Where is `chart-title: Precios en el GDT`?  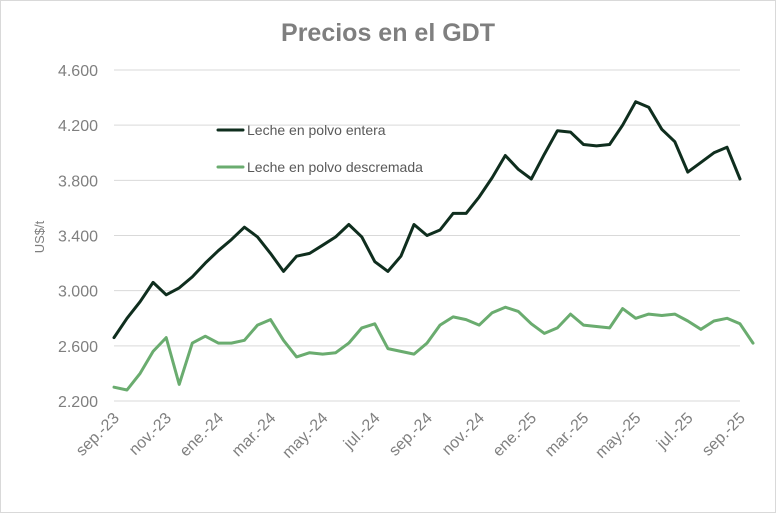
chart-title: Precios en el GDT is located at coordinates (388, 33).